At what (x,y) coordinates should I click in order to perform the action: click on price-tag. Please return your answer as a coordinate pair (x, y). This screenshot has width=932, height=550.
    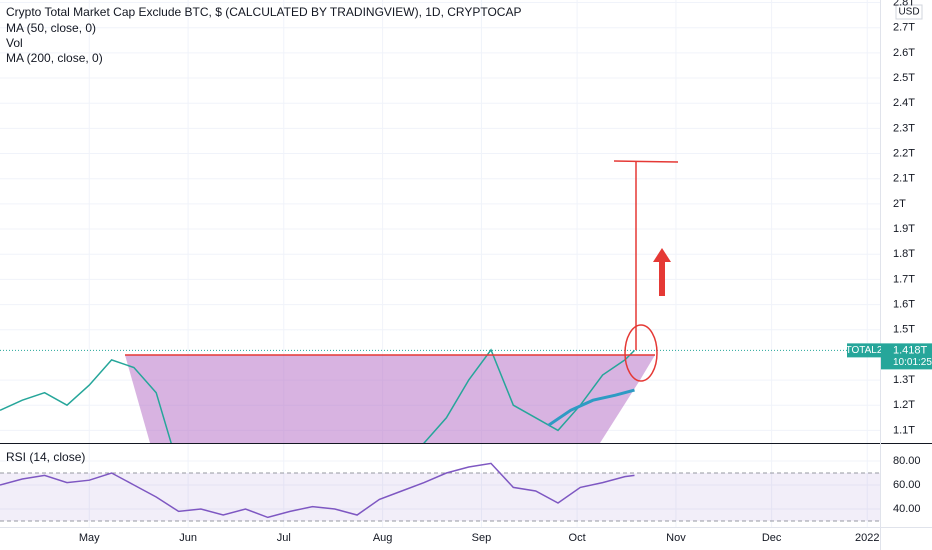
    Looking at the image, I should click on (906, 356).